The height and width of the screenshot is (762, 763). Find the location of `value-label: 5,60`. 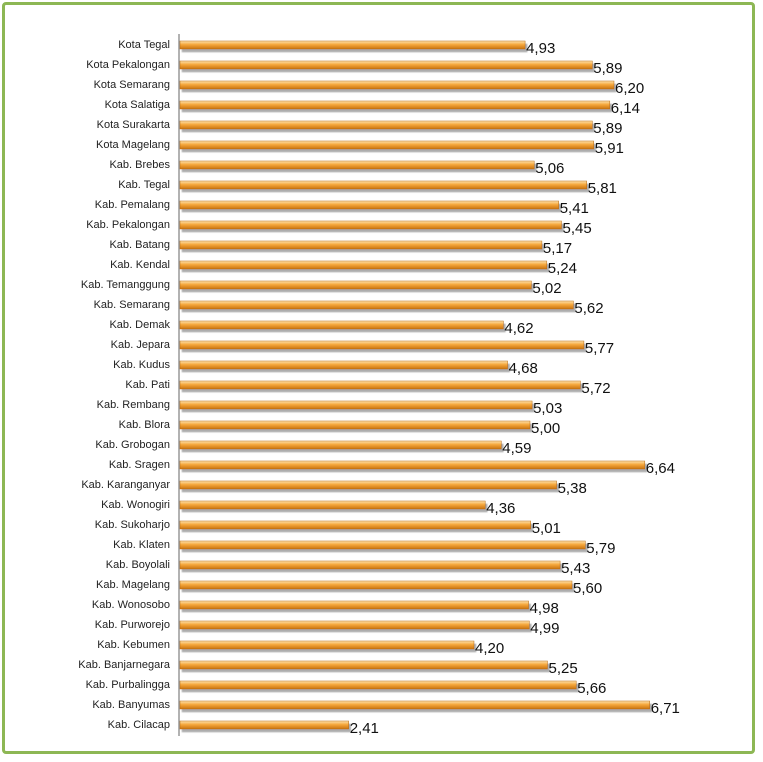

value-label: 5,60 is located at coordinates (587, 588).